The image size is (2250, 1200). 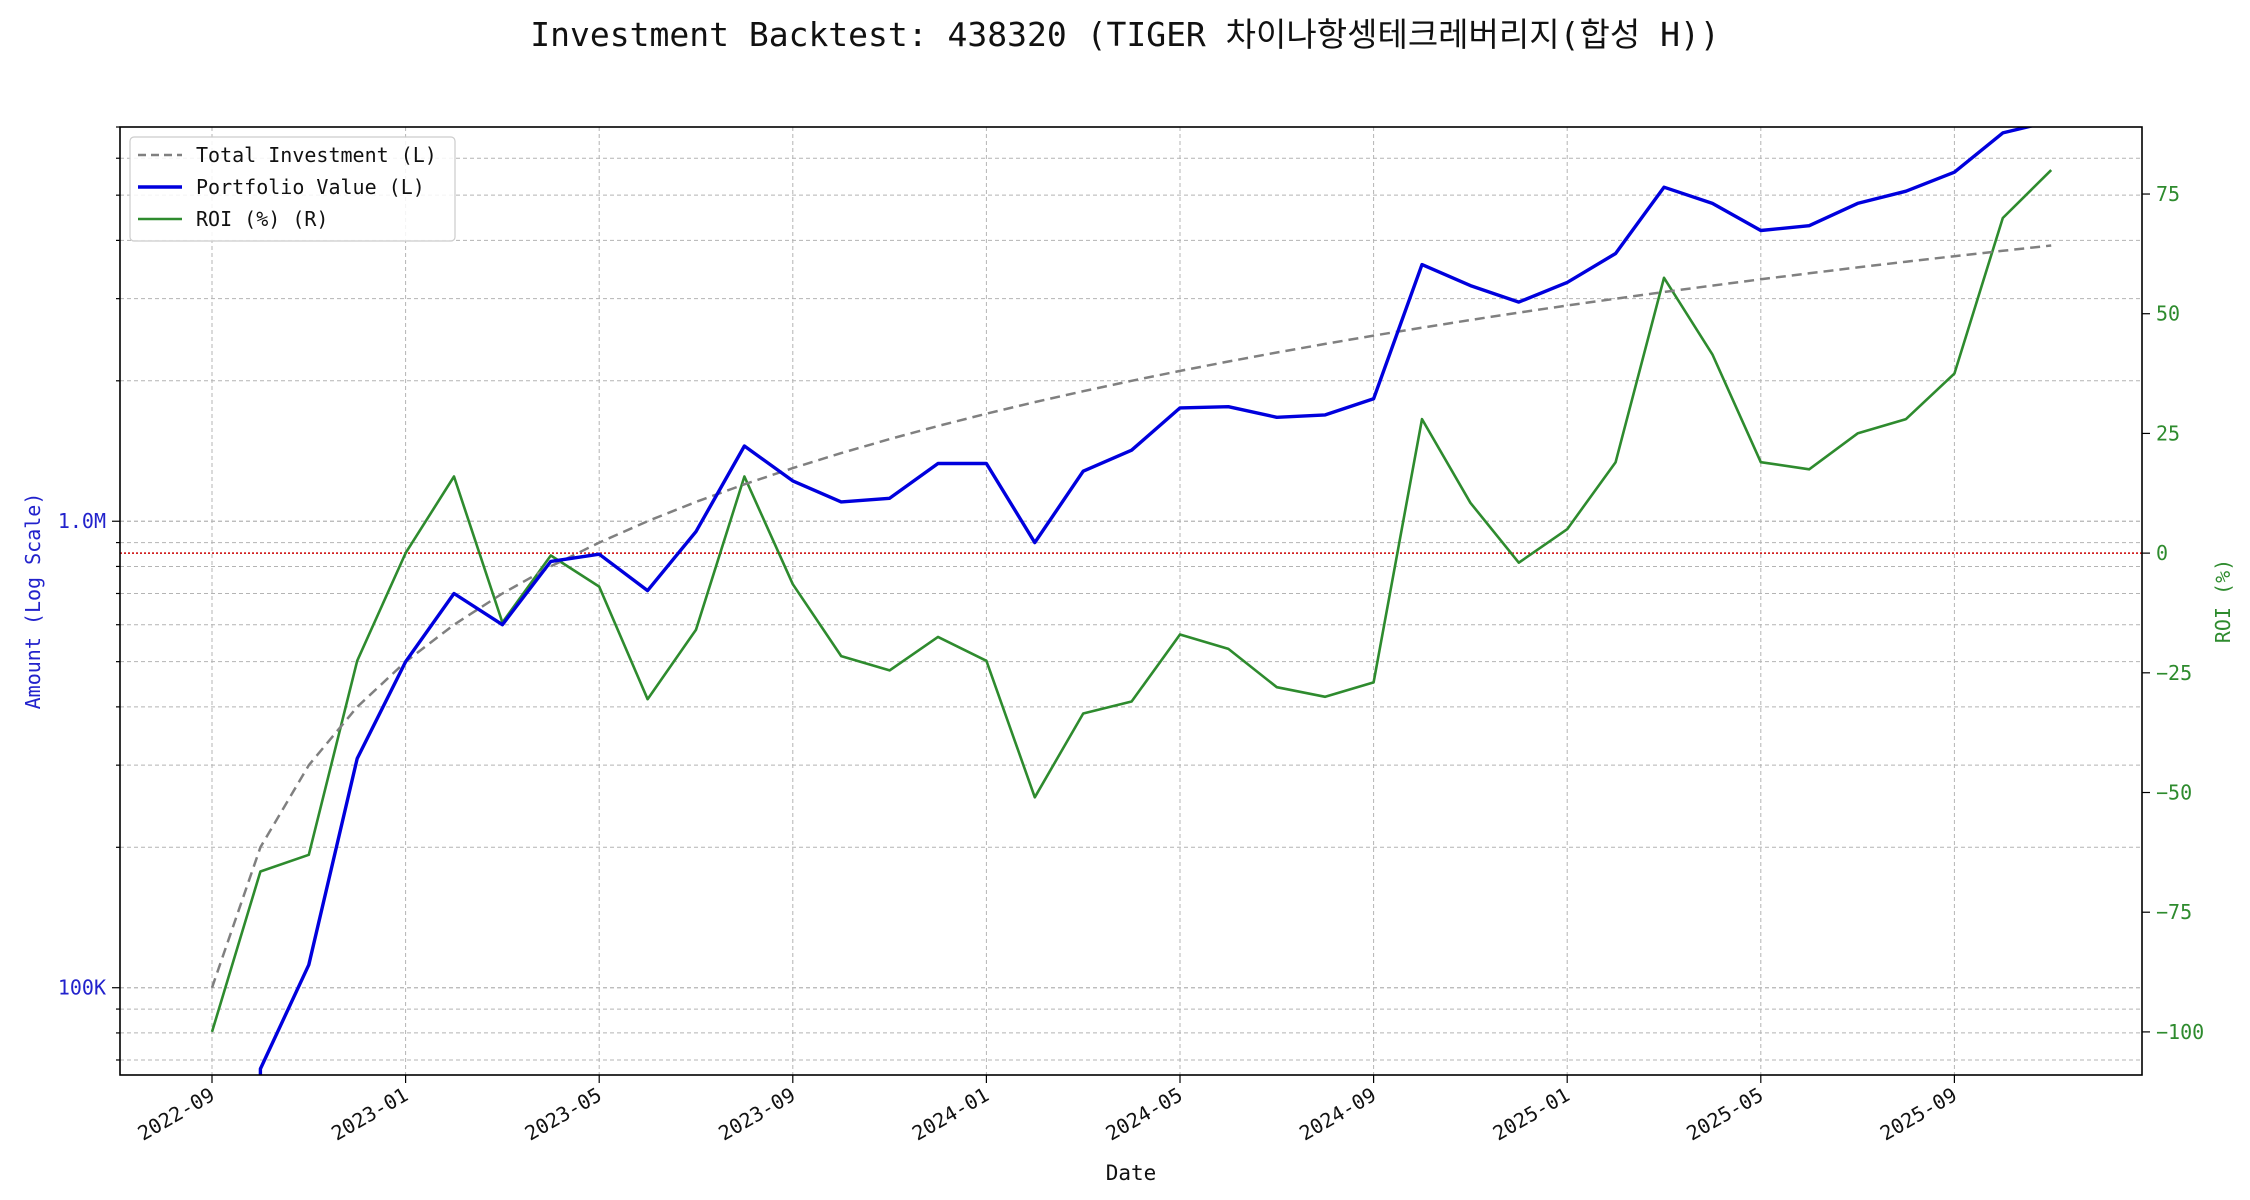 I want to click on x-tick-label: 2025-01, so click(x=1531, y=1114).